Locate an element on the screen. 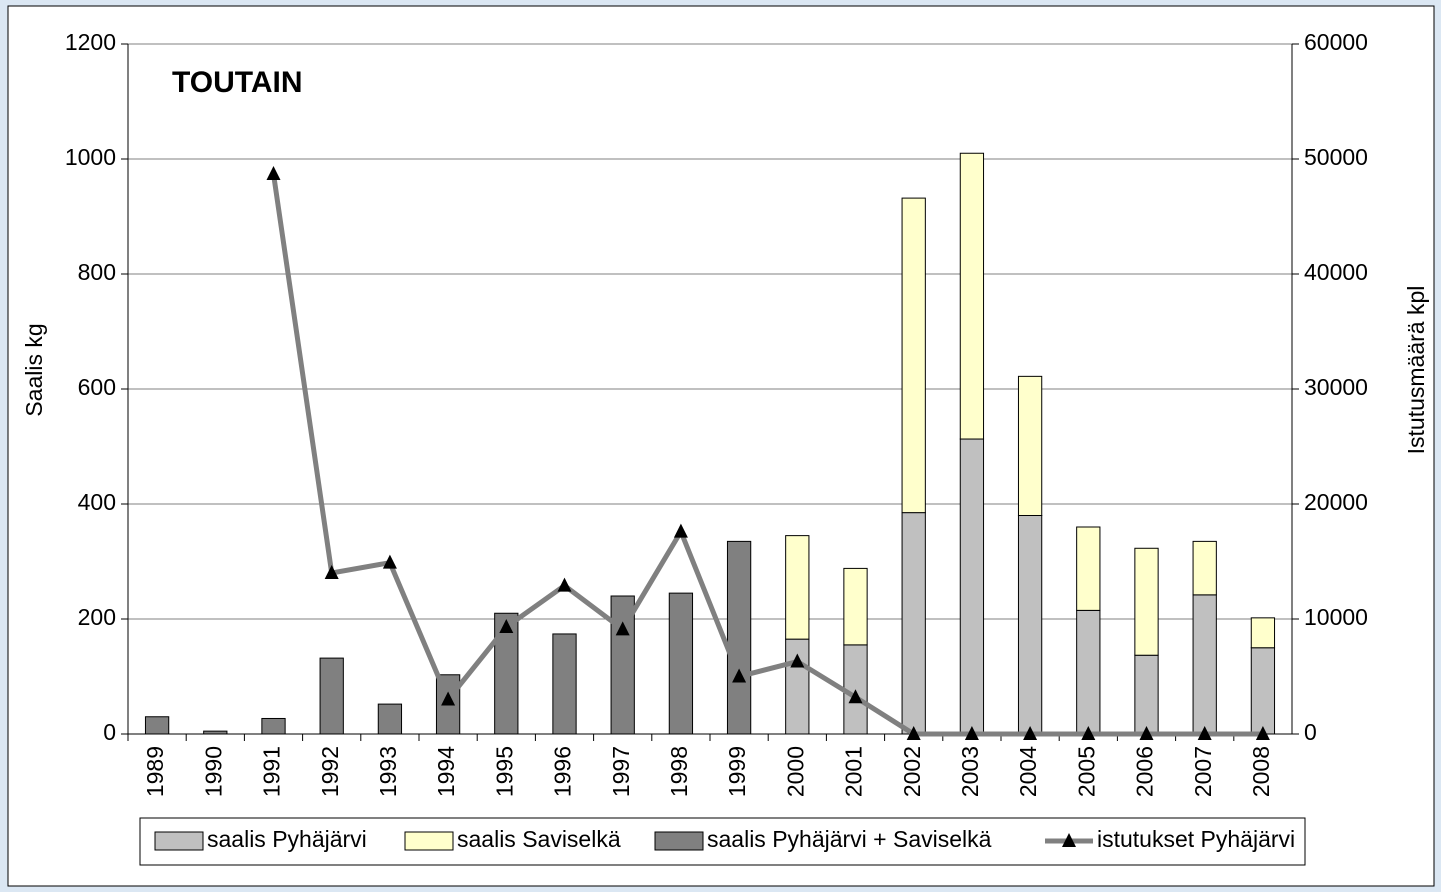 The width and height of the screenshot is (1441, 892). legend-label: saalis Saviselkä is located at coordinates (539, 839).